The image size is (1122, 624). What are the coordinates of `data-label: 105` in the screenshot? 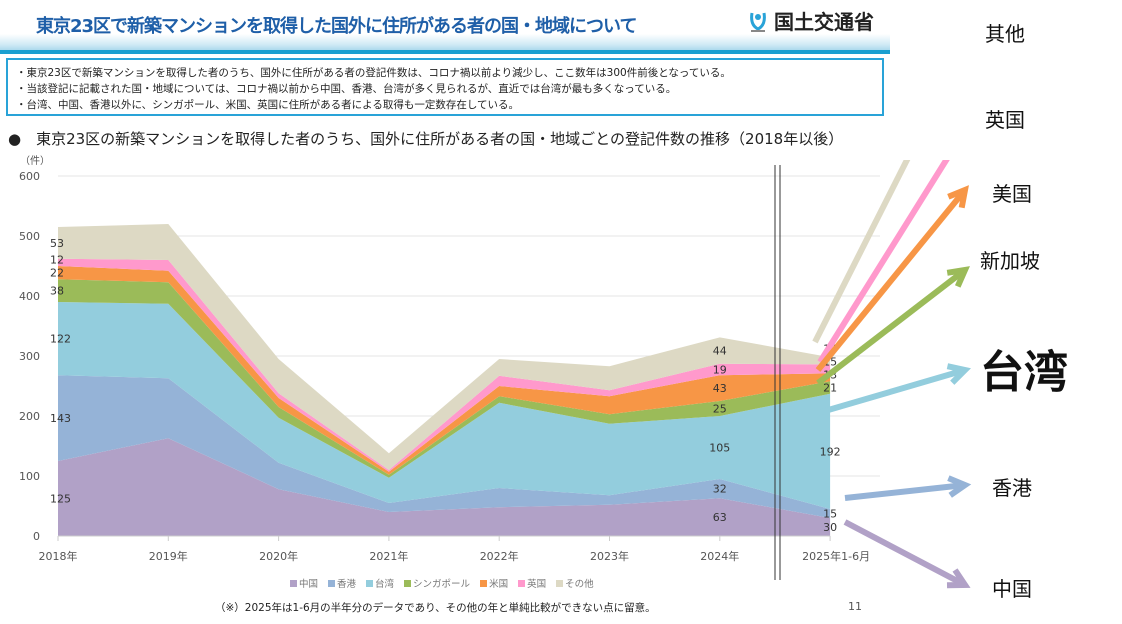 It's located at (719, 448).